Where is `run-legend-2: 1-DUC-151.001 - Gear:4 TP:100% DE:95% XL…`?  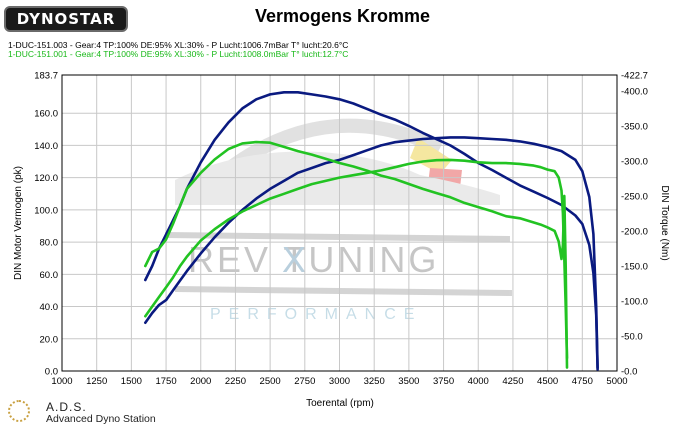 run-legend-2: 1-DUC-151.001 - Gear:4 TP:100% DE:95% XL… is located at coordinates (178, 54).